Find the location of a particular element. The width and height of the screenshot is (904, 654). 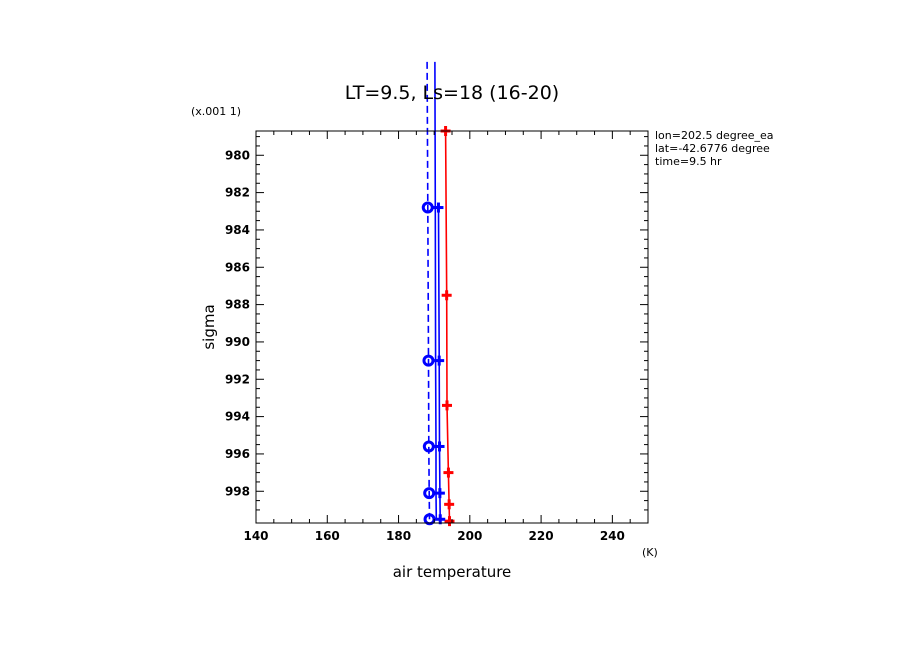

x-tick-label: 160 is located at coordinates (327, 536).